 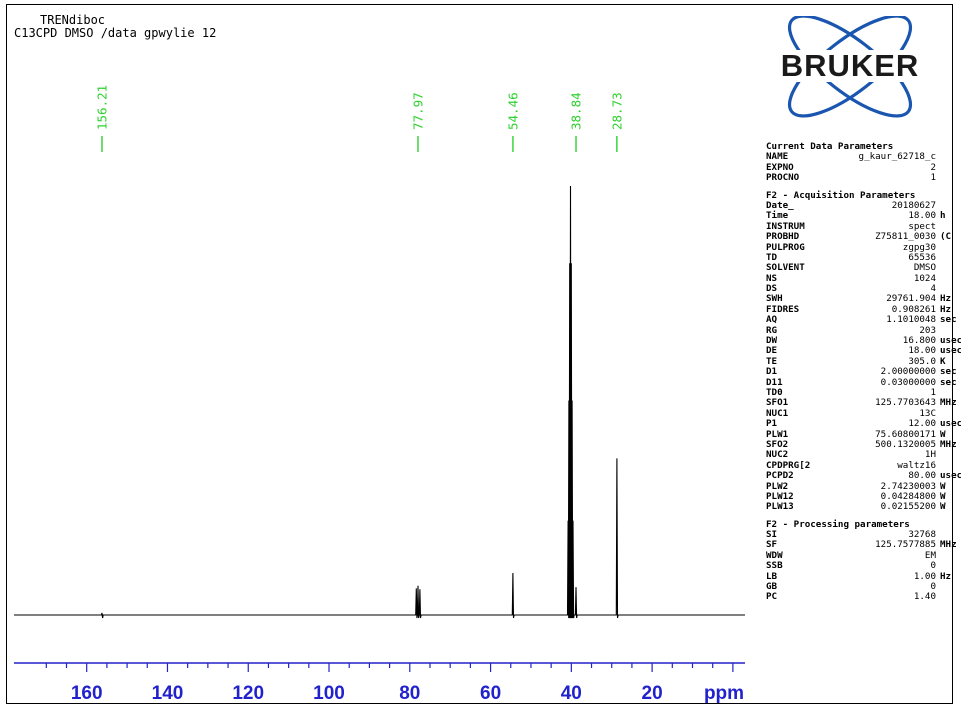 What do you see at coordinates (908, 486) in the screenshot?
I see `param-value: 2.74230003` at bounding box center [908, 486].